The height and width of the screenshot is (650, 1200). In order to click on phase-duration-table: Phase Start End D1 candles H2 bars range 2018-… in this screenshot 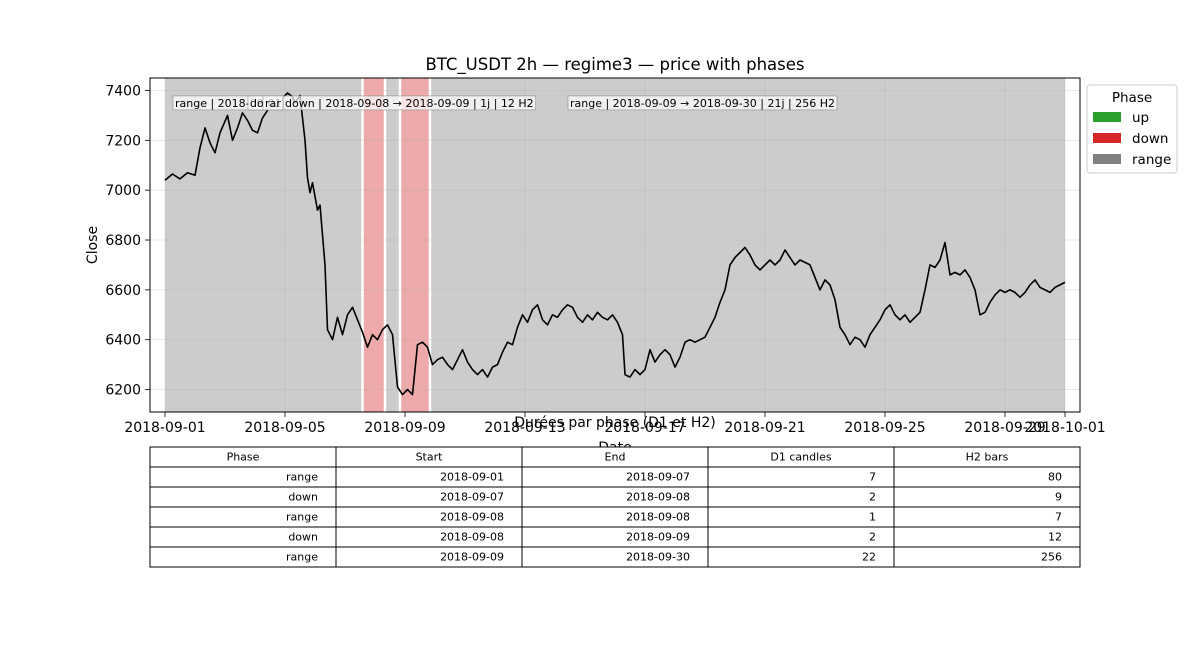, I will do `click(615, 507)`.